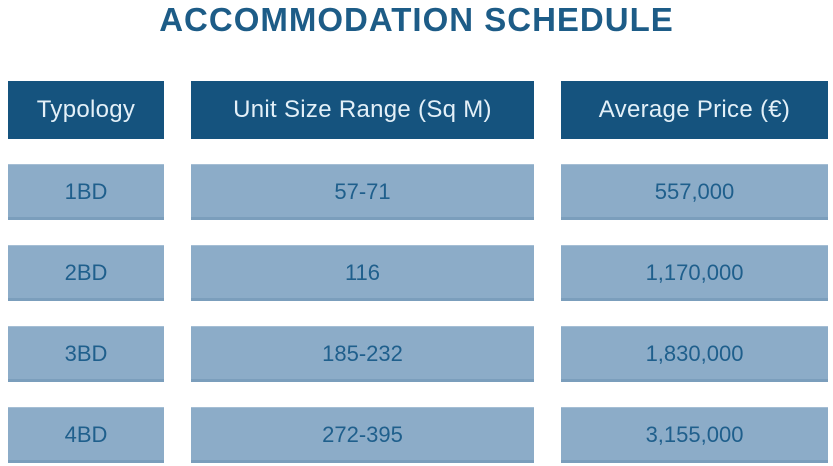 The width and height of the screenshot is (833, 466). Describe the element at coordinates (694, 435) in the screenshot. I see `cell-price-4bd: 3,155,000` at that location.